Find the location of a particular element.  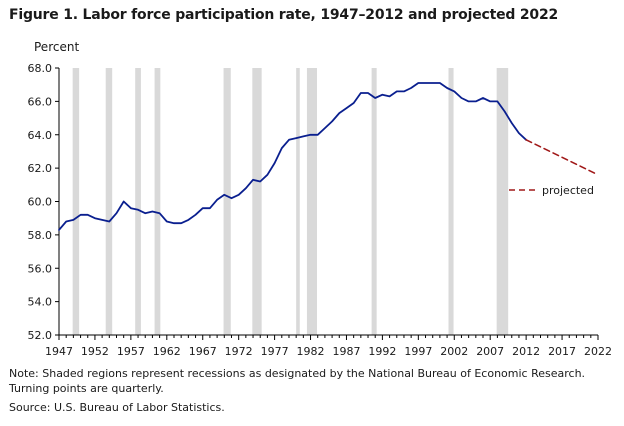

x-tick-label: 1947 is located at coordinates (59, 351).